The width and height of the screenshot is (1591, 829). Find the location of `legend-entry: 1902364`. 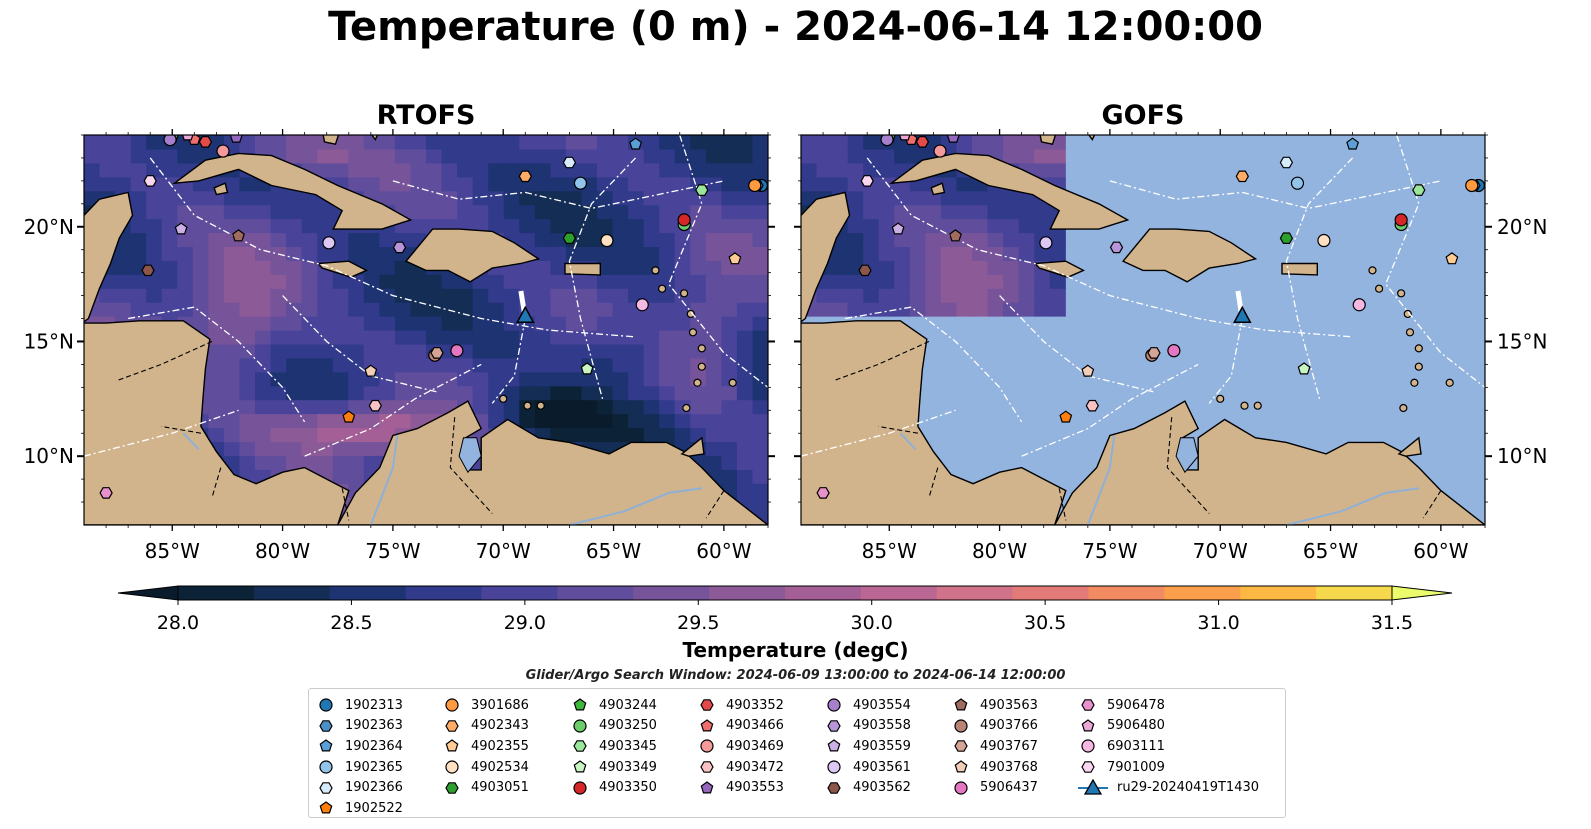

legend-entry: 1902364 is located at coordinates (359, 746).